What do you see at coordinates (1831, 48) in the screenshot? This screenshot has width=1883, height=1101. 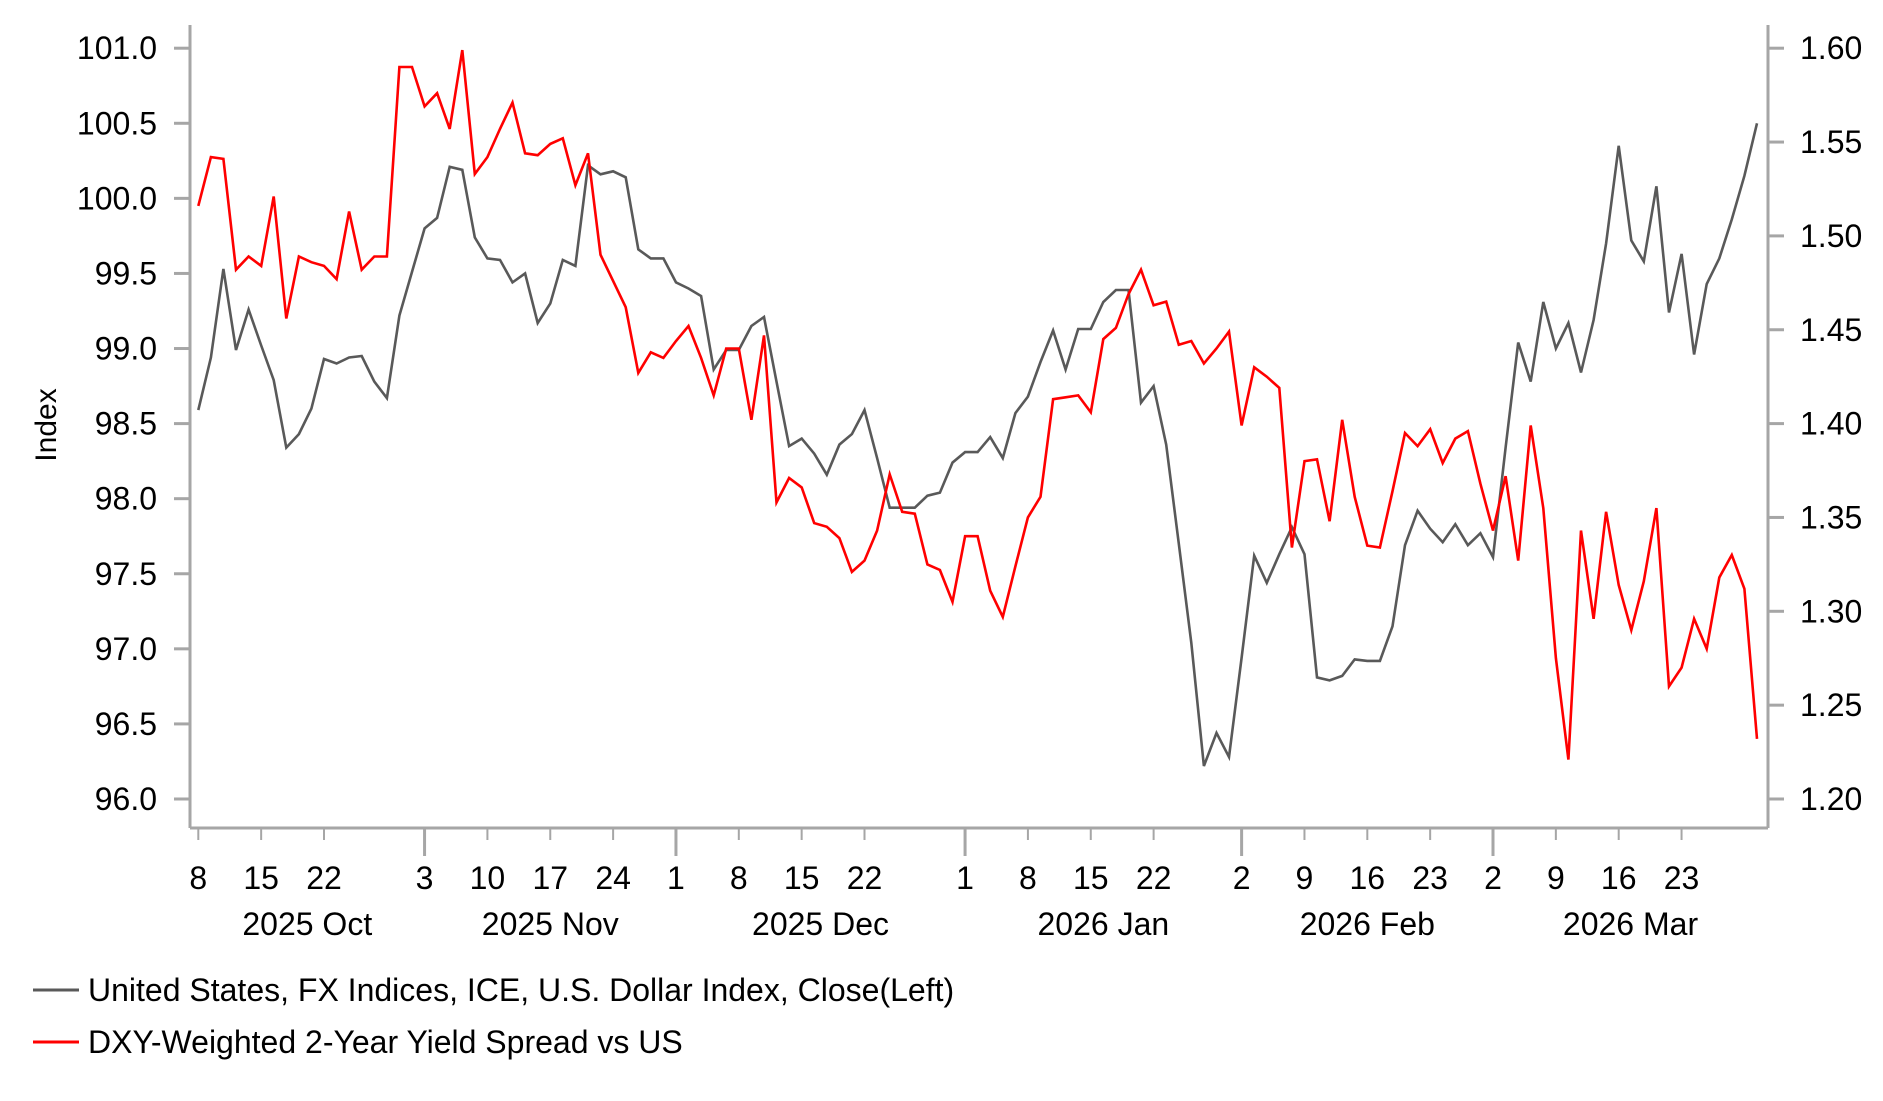 I see `y-tick-label-right: 1.60` at bounding box center [1831, 48].